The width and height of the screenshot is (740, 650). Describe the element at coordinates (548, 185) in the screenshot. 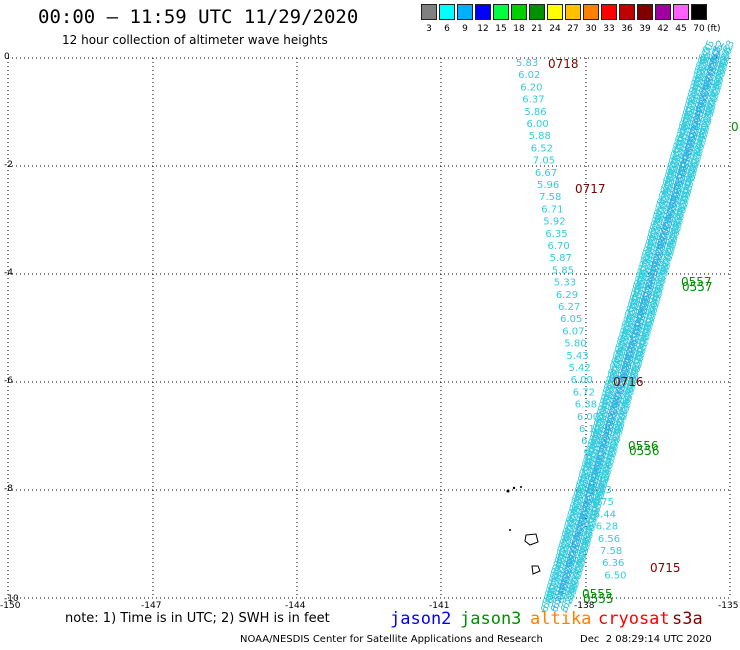

I see `swh-value-label: 5.96` at that location.